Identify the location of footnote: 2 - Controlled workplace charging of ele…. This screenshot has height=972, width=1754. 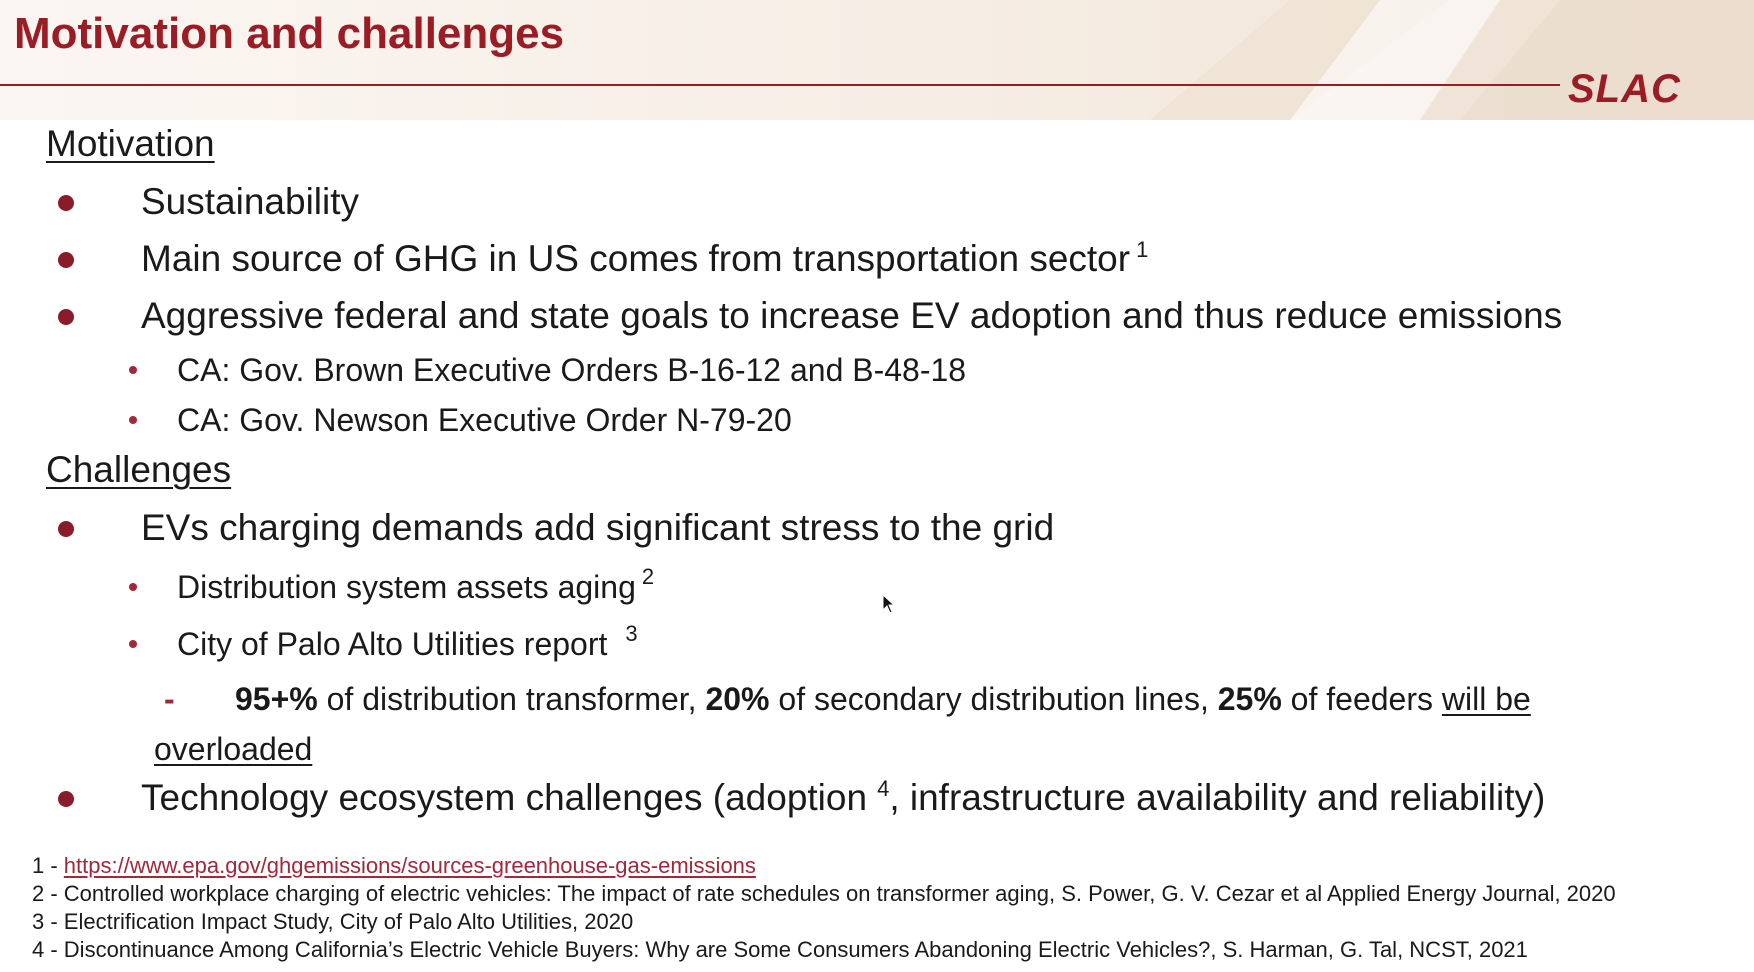
(824, 894).